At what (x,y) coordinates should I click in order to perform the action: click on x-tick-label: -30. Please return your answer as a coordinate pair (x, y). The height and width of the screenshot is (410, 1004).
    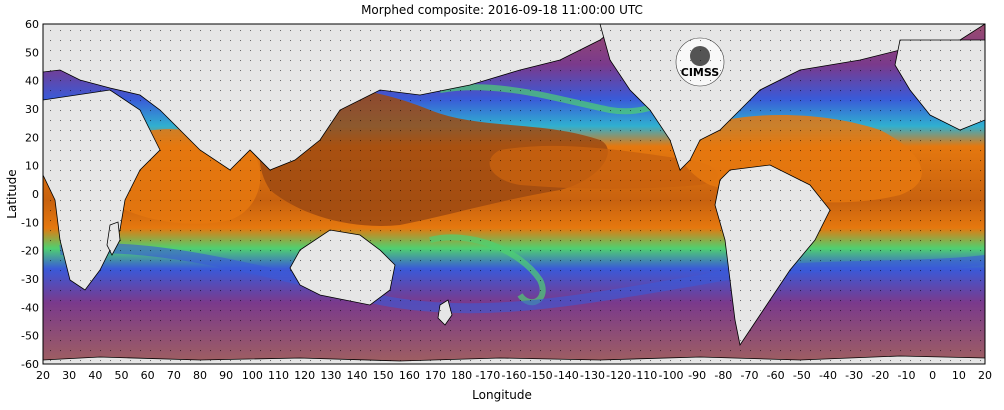
    Looking at the image, I should click on (854, 375).